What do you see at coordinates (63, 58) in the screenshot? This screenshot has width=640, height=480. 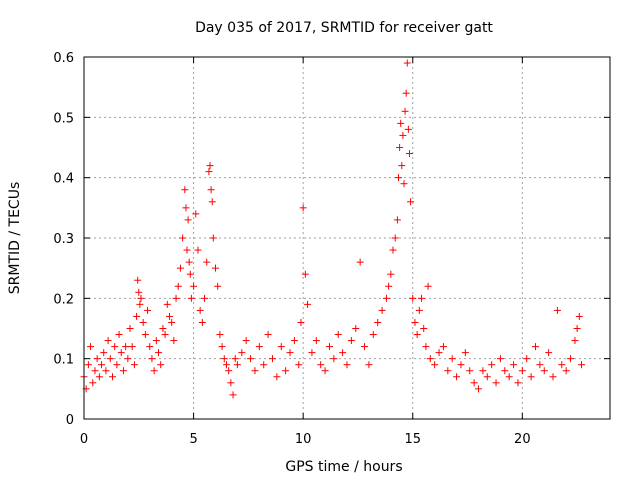 I see `y-tick-label: 0.6` at bounding box center [63, 58].